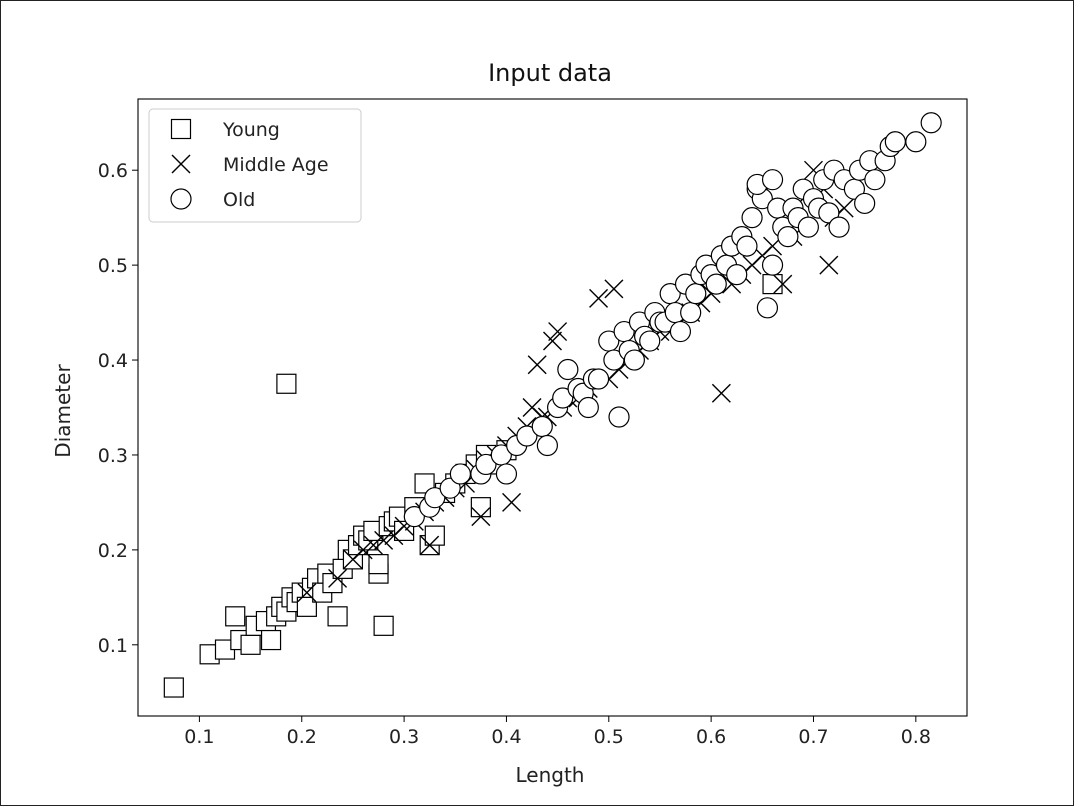  Describe the element at coordinates (404, 737) in the screenshot. I see `x-tick-label: 0.3` at that location.